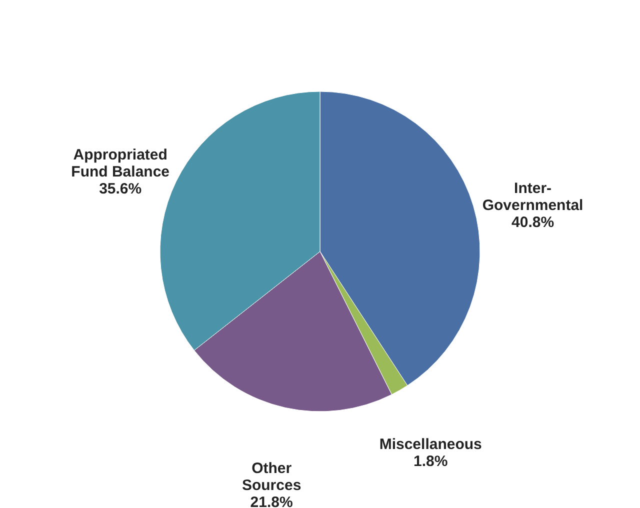  What do you see at coordinates (120, 163) in the screenshot?
I see `slice-label: Appropriated Fund Balance` at bounding box center [120, 163].